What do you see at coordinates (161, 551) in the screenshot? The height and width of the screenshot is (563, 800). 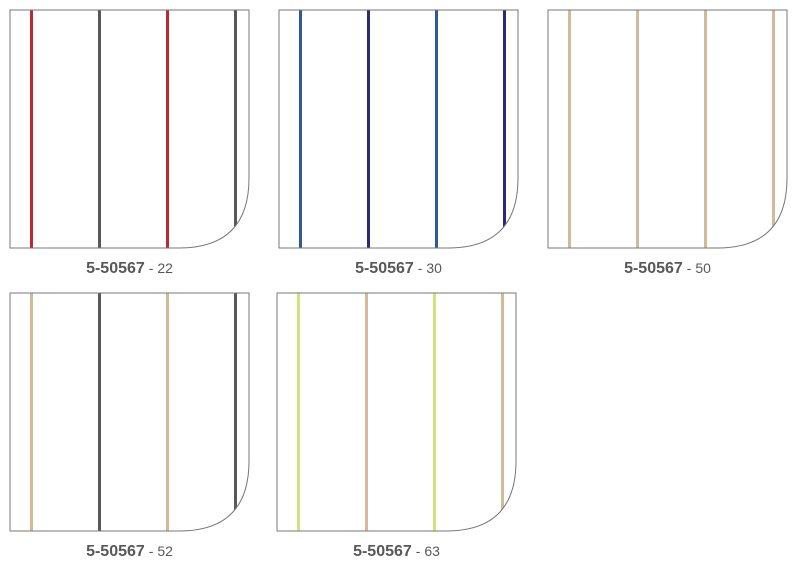 I see `color-suffix: - 52` at bounding box center [161, 551].